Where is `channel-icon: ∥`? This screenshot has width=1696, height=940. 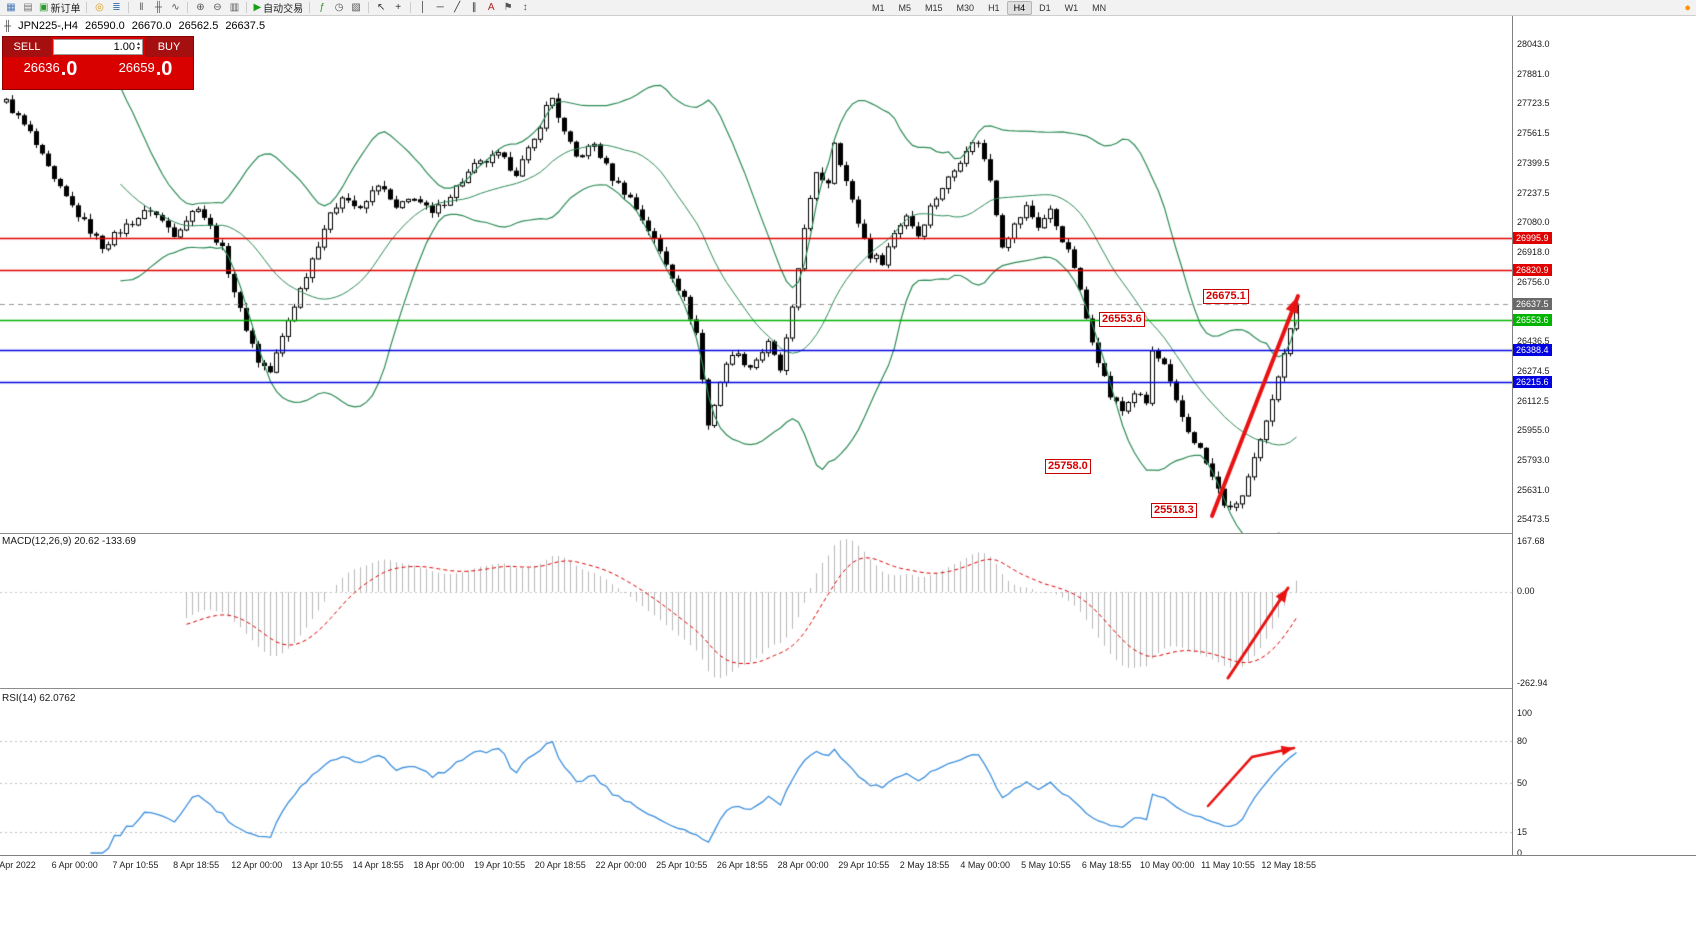 channel-icon: ∥ is located at coordinates (474, 8).